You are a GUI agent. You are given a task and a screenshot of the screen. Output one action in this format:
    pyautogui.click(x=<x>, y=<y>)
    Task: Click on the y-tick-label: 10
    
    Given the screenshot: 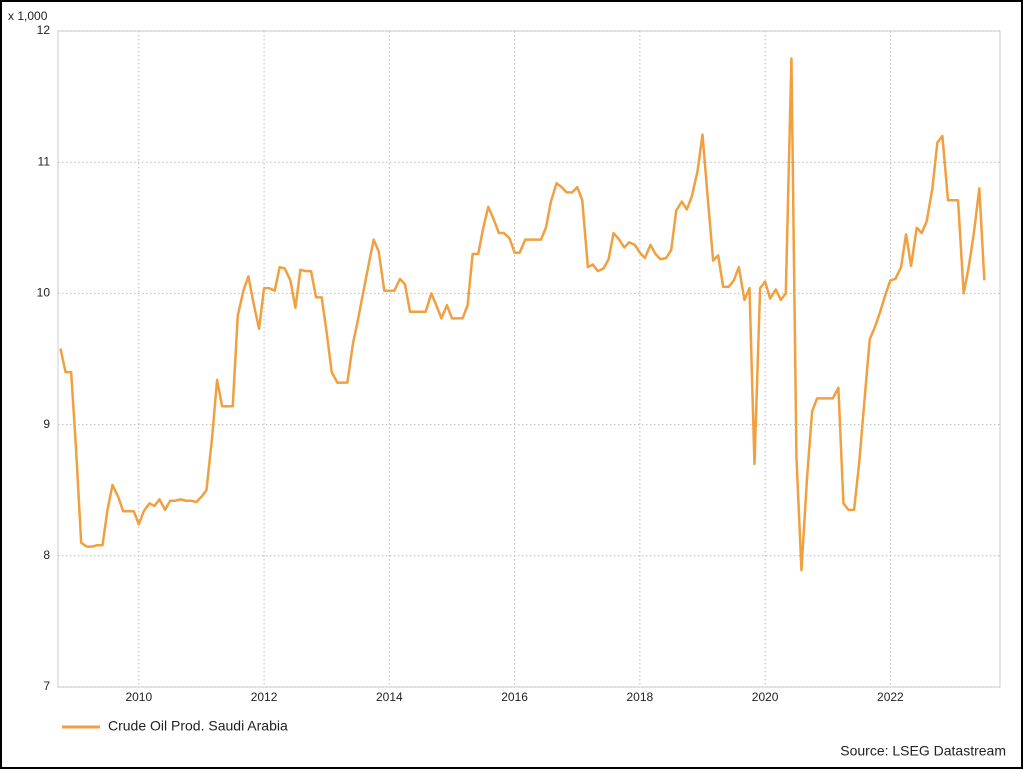 What is the action you would take?
    pyautogui.click(x=44, y=293)
    